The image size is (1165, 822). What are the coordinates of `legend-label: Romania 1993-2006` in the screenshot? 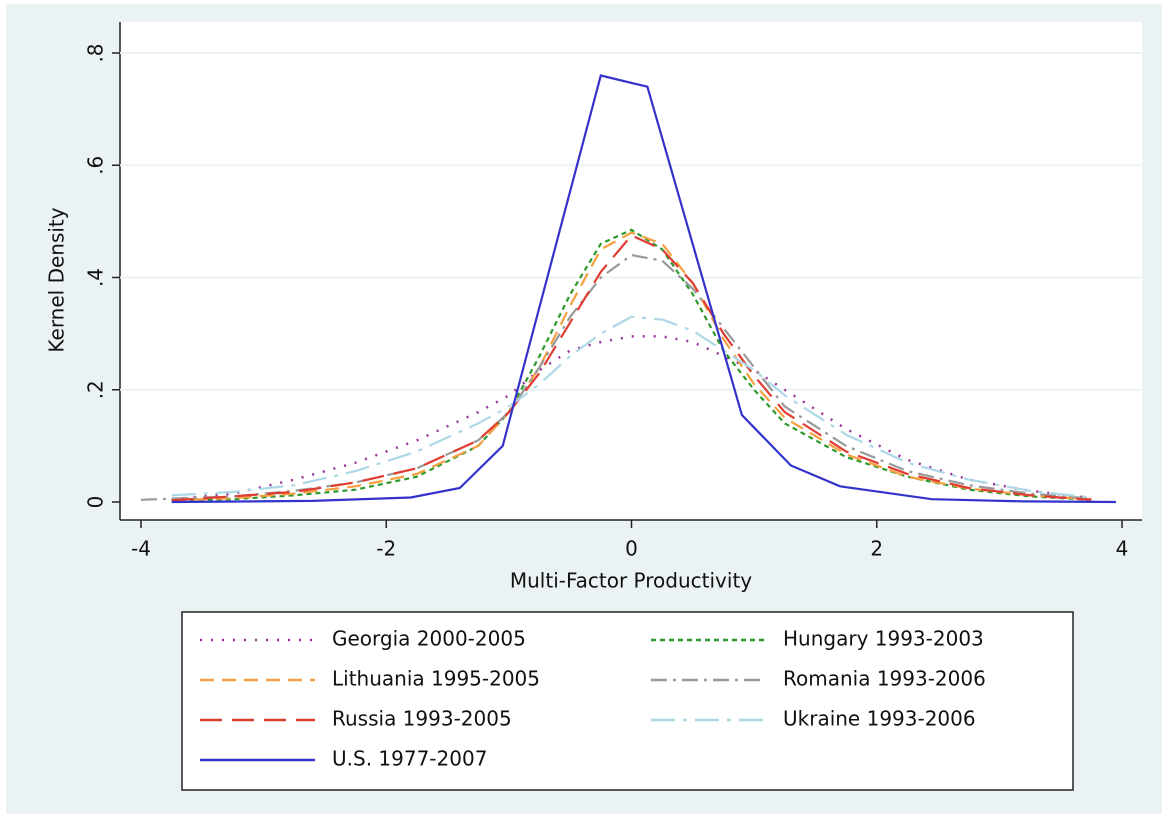 It's located at (884, 679).